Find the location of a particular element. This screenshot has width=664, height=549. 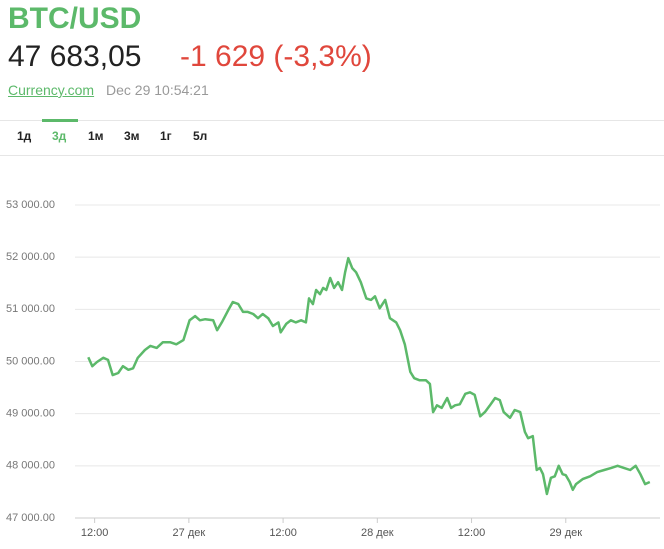

tab: 1м is located at coordinates (96, 136).